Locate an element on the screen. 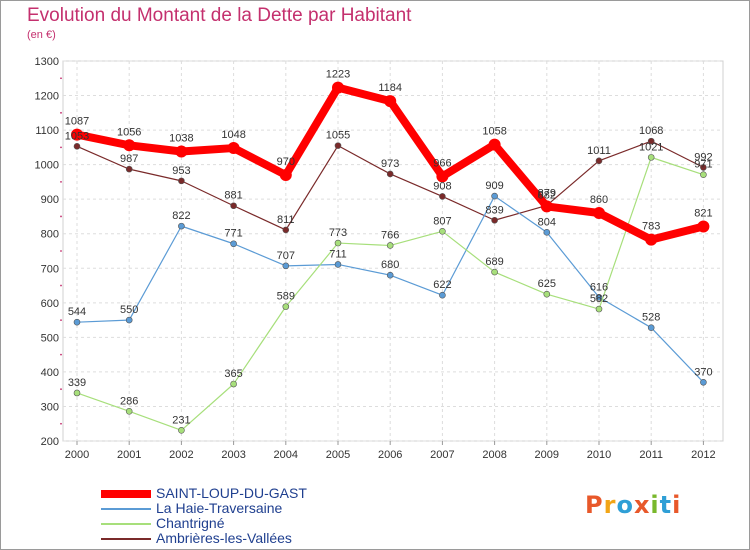  legend-label: La Haie-Traversaine is located at coordinates (219, 508).